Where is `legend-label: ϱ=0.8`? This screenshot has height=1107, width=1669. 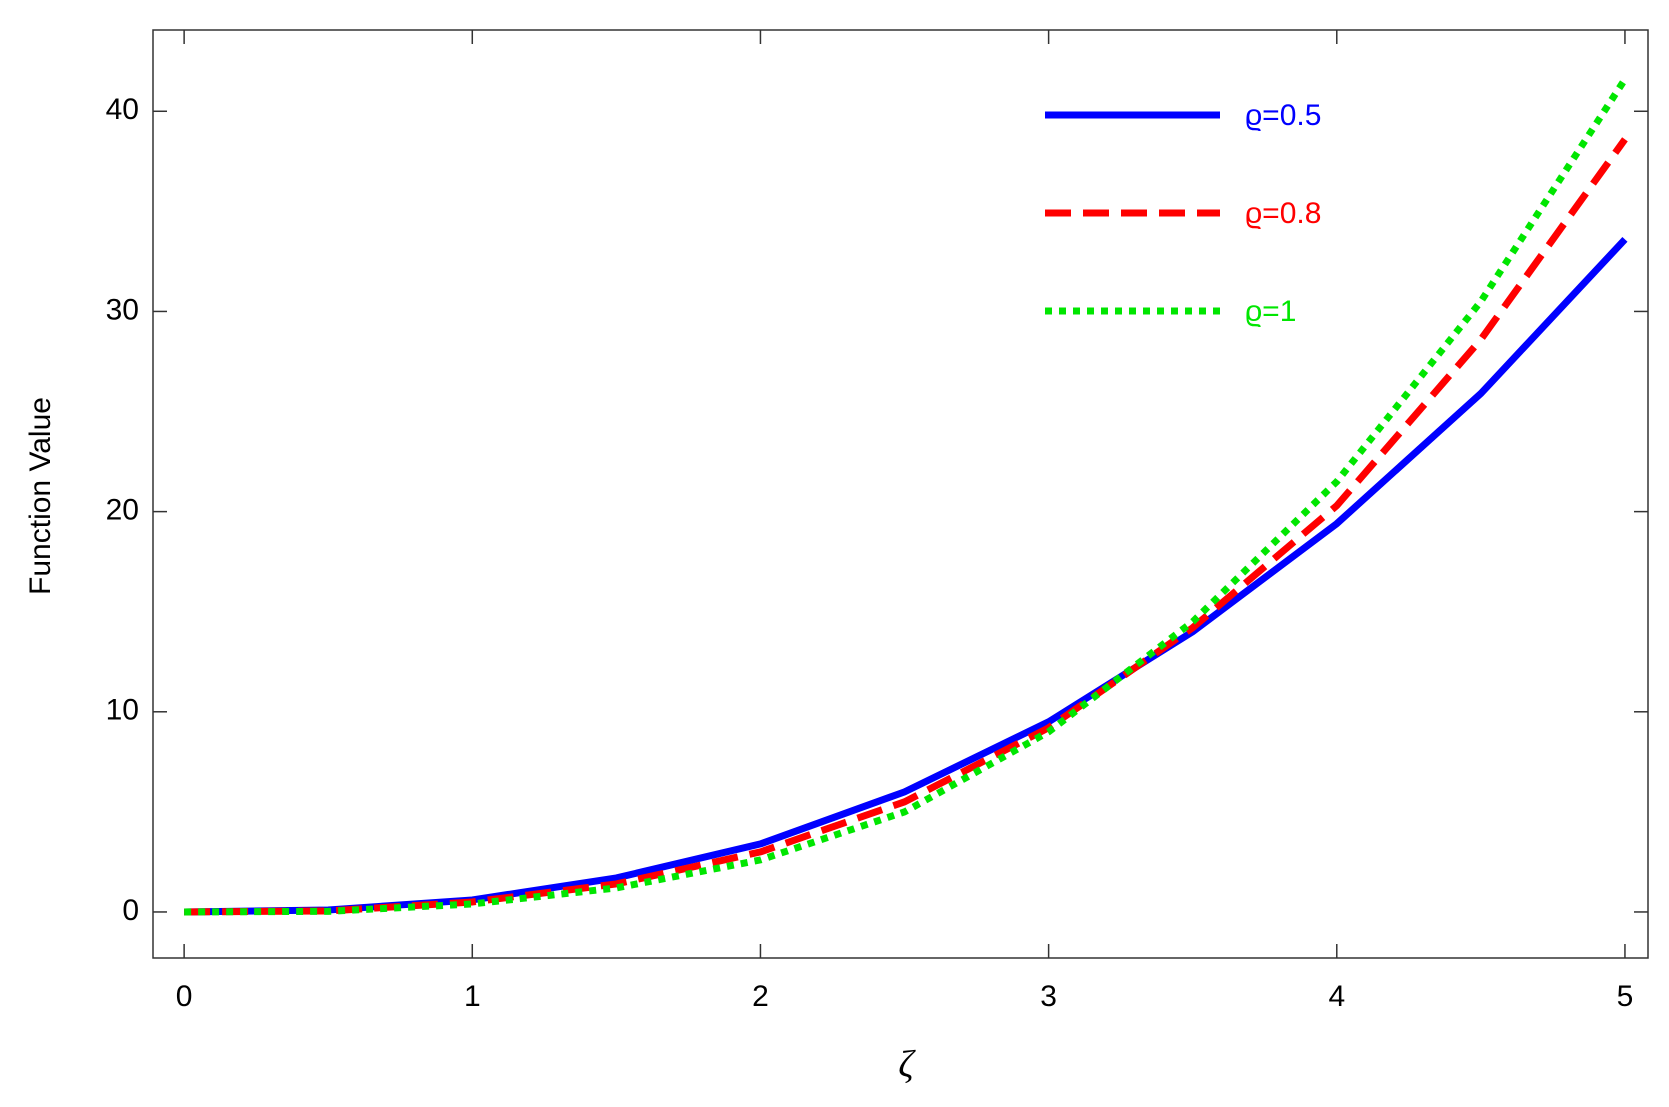 legend-label: ϱ=0.8 is located at coordinates (1283, 213).